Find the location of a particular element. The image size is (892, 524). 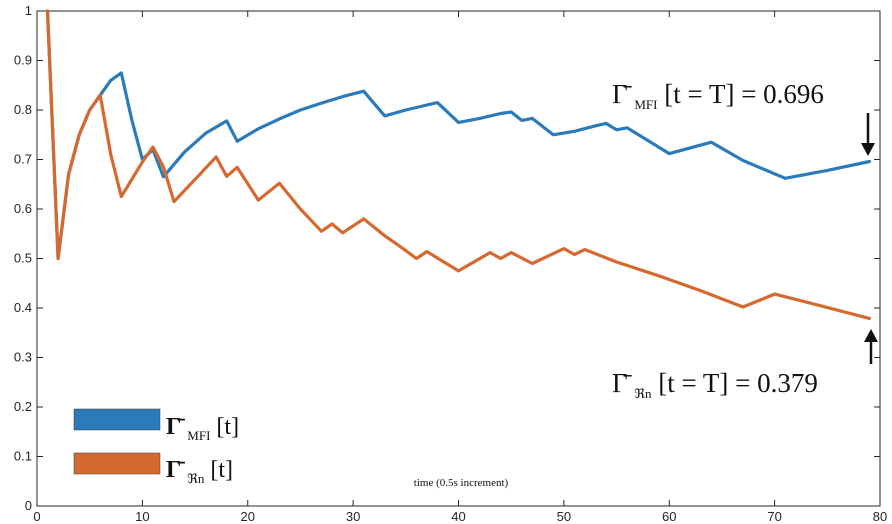

x-tick-label-3: 30 is located at coordinates (353, 516).